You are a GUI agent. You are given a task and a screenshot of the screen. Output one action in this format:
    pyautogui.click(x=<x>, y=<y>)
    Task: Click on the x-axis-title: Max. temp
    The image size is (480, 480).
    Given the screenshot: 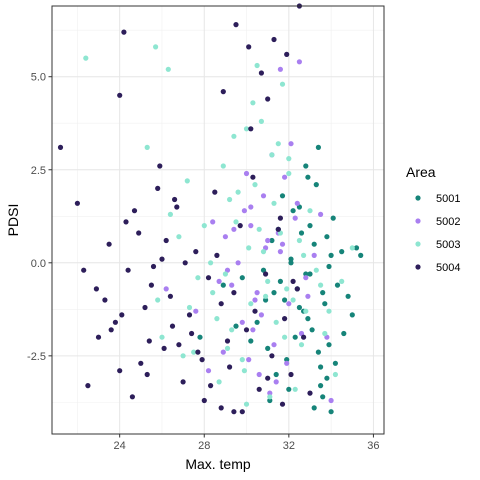 What is the action you would take?
    pyautogui.click(x=218, y=464)
    